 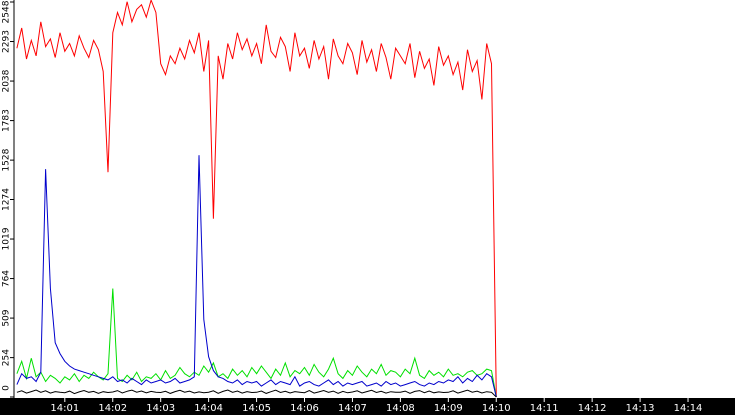 I want to click on y-tick-label: 2038, so click(x=7, y=80).